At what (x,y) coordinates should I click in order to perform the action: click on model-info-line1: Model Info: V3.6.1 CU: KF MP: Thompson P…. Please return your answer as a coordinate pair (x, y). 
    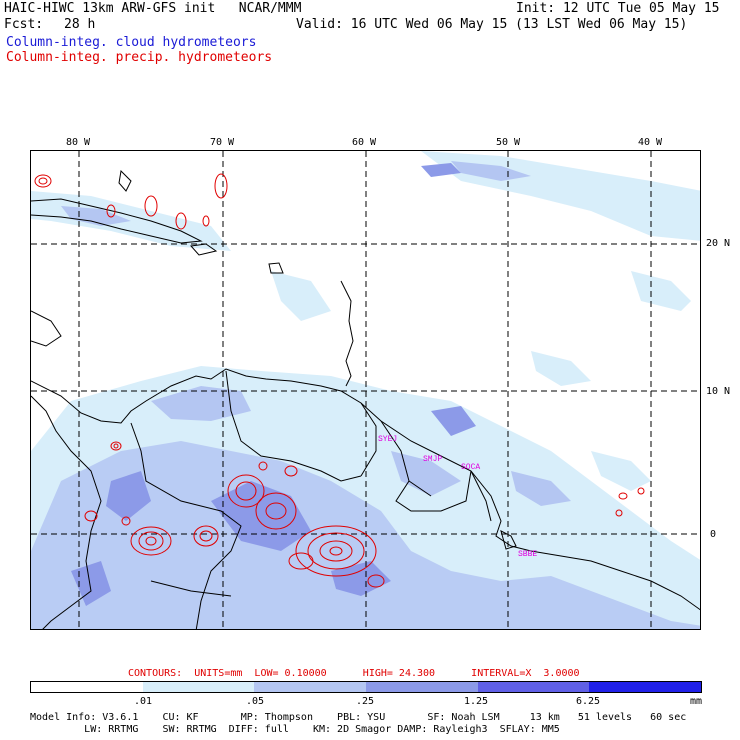
    Looking at the image, I should click on (358, 717).